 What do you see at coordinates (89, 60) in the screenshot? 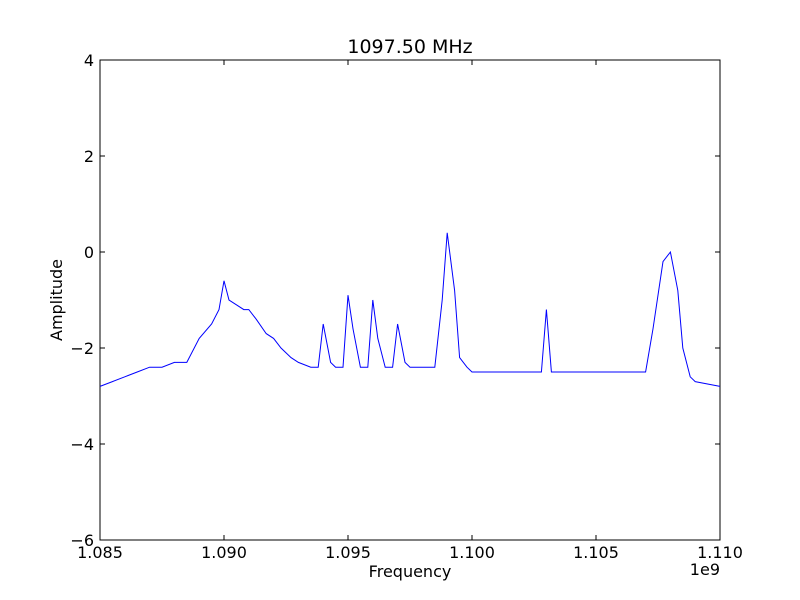
I see `y-tick-label: 4` at bounding box center [89, 60].